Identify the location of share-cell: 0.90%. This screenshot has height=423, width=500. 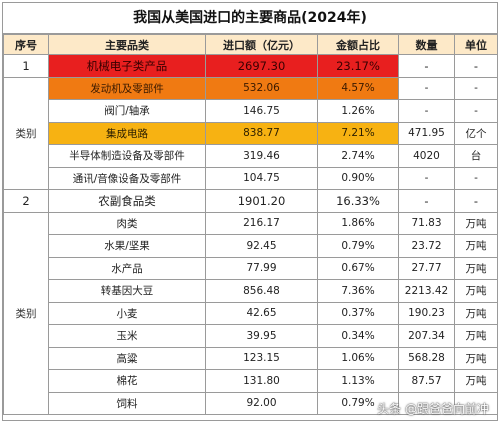
(358, 178).